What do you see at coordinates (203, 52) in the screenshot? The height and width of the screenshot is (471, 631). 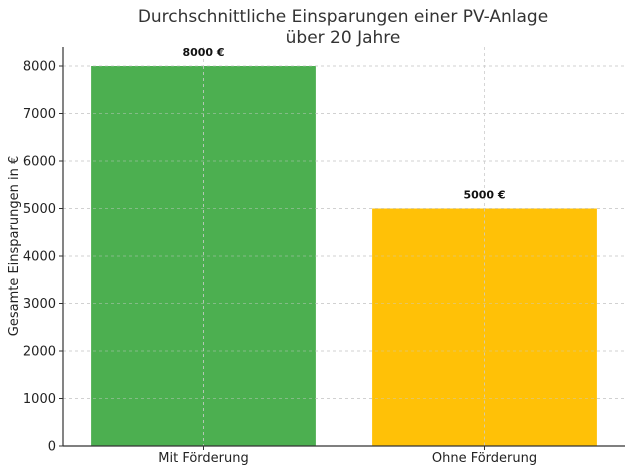 I see `data-label: 8000 €` at bounding box center [203, 52].